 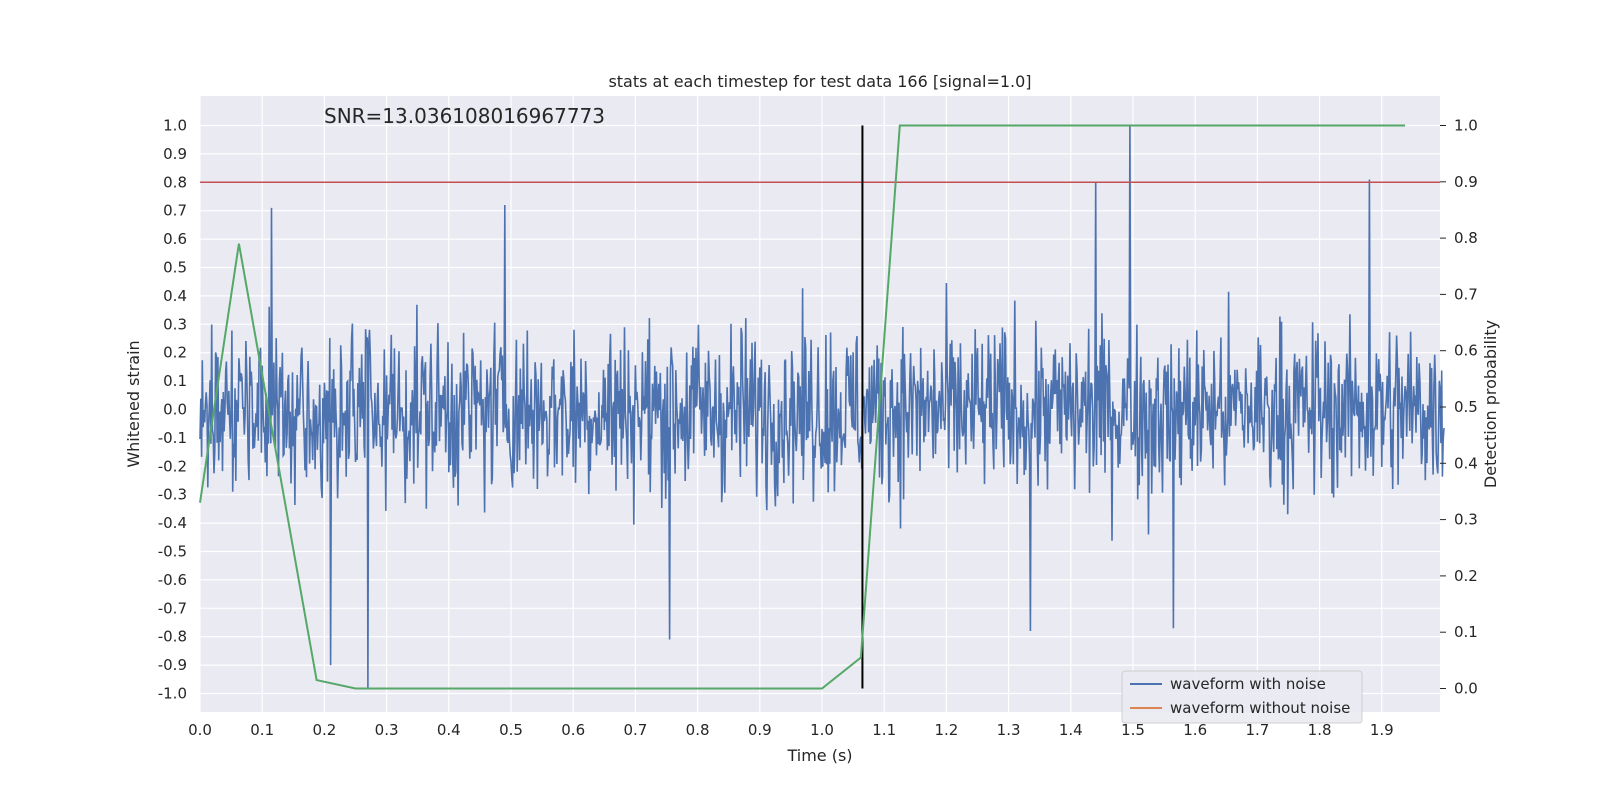 What do you see at coordinates (200, 730) in the screenshot?
I see `x-tick-label: 0.0` at bounding box center [200, 730].